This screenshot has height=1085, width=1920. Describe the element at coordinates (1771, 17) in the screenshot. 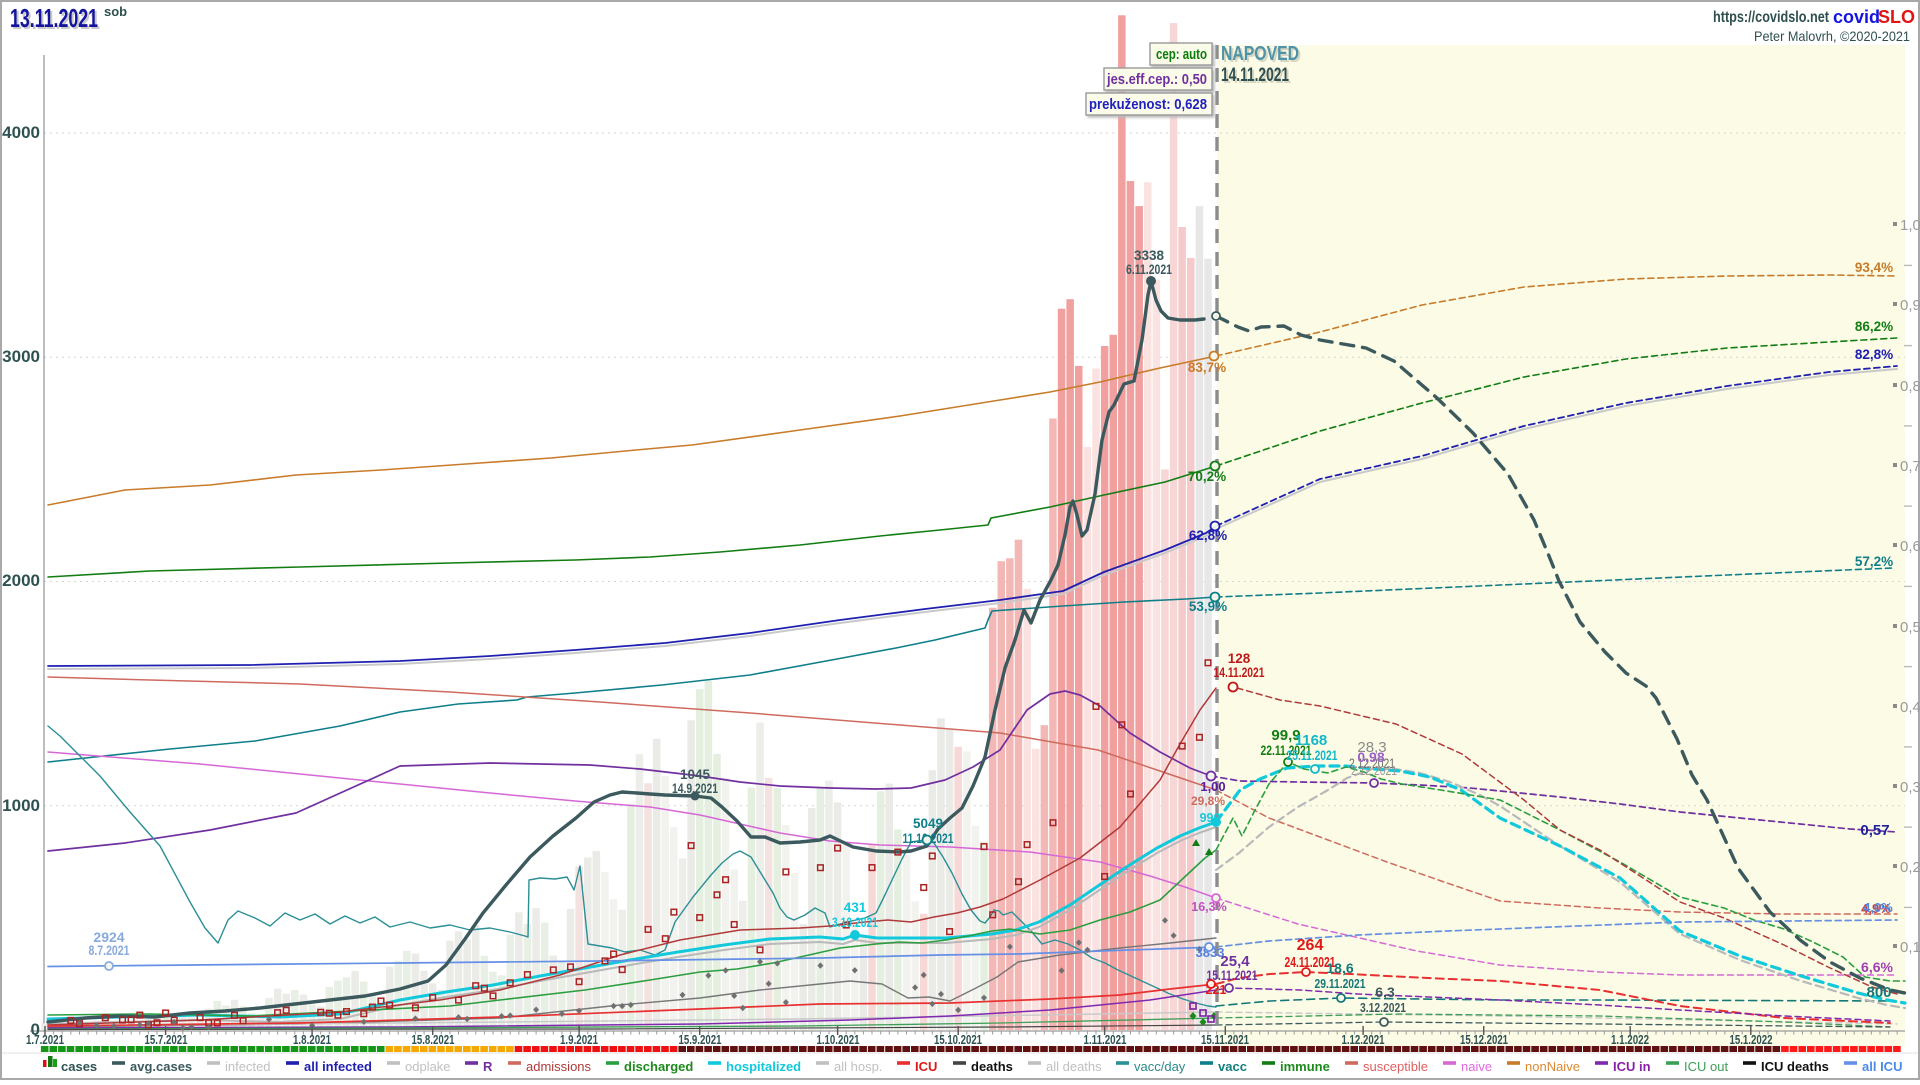

I see `svg-text: https://covidslo.net` at that location.